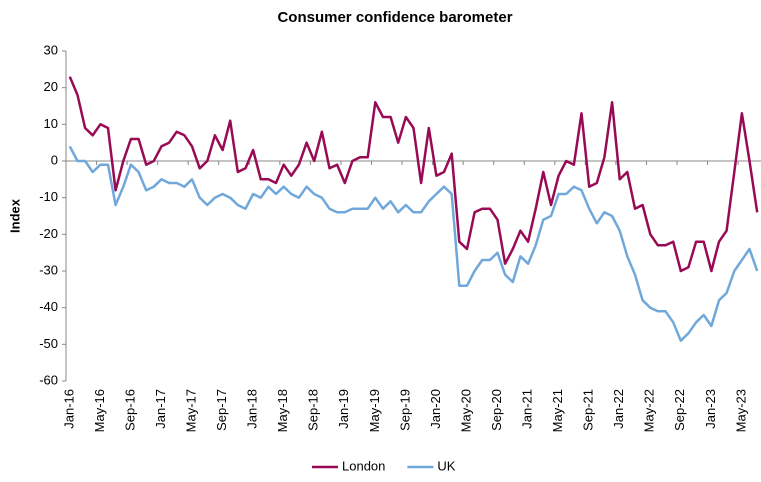  What do you see at coordinates (54, 159) in the screenshot?
I see `y-tick-label: 0` at bounding box center [54, 159].